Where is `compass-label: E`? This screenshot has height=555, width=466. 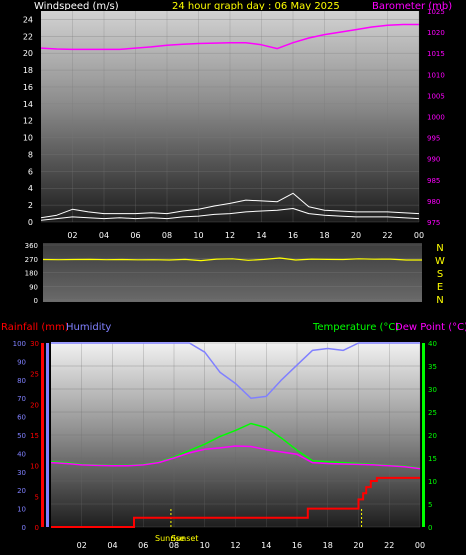
compass-label: E is located at coordinates (440, 287).